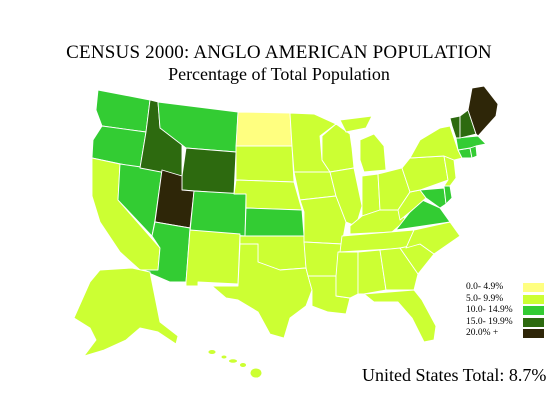  Describe the element at coordinates (363, 144) in the screenshot. I see `state-MI` at that location.